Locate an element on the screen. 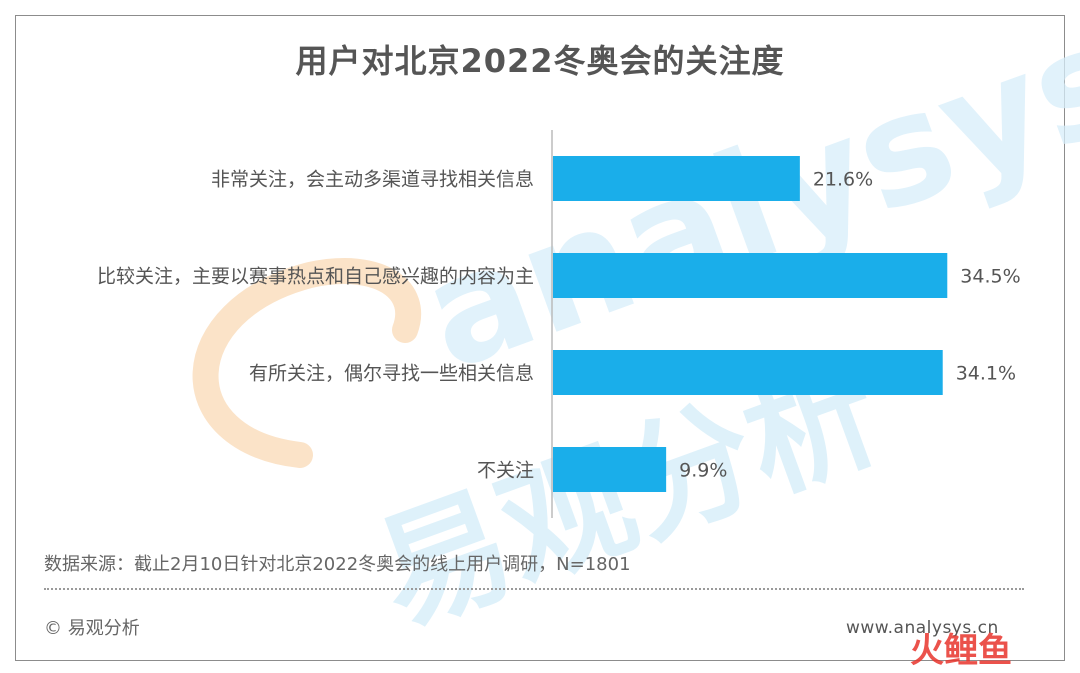 Image resolution: width=1080 pixels, height=673 pixels. data-label-3: 9.9% is located at coordinates (703, 471).